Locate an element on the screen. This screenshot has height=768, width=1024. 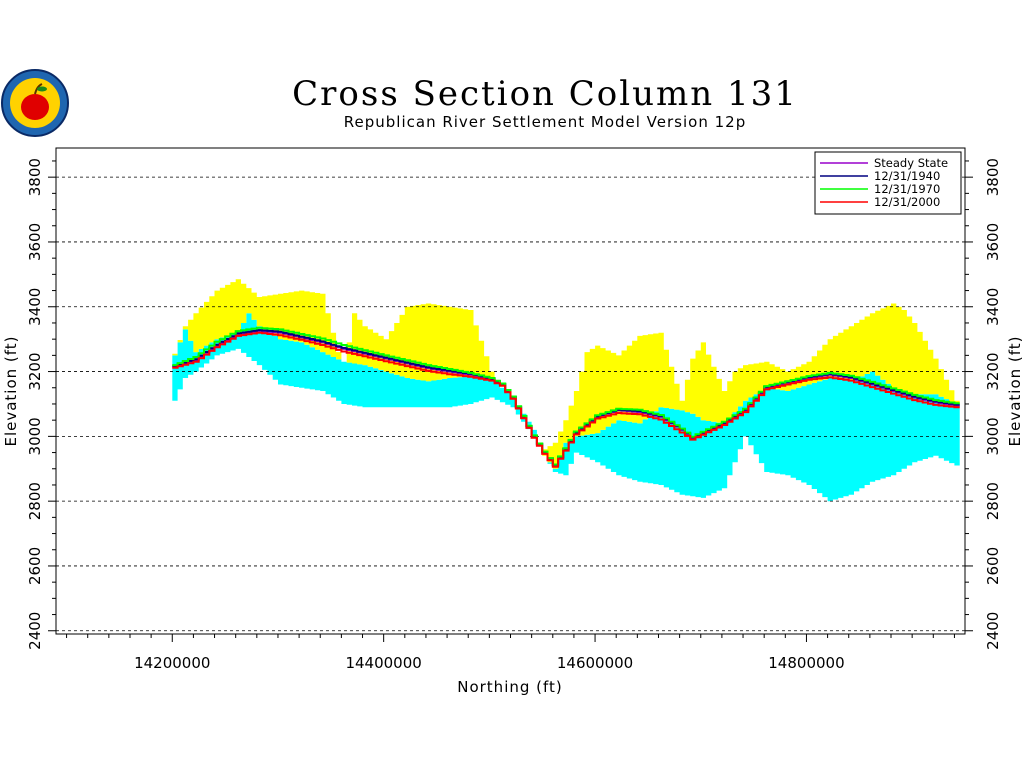
y-axis-right-ticks: 2400 2600 2800 3000 3200 3400 3600 3800 is located at coordinates (983, 404).